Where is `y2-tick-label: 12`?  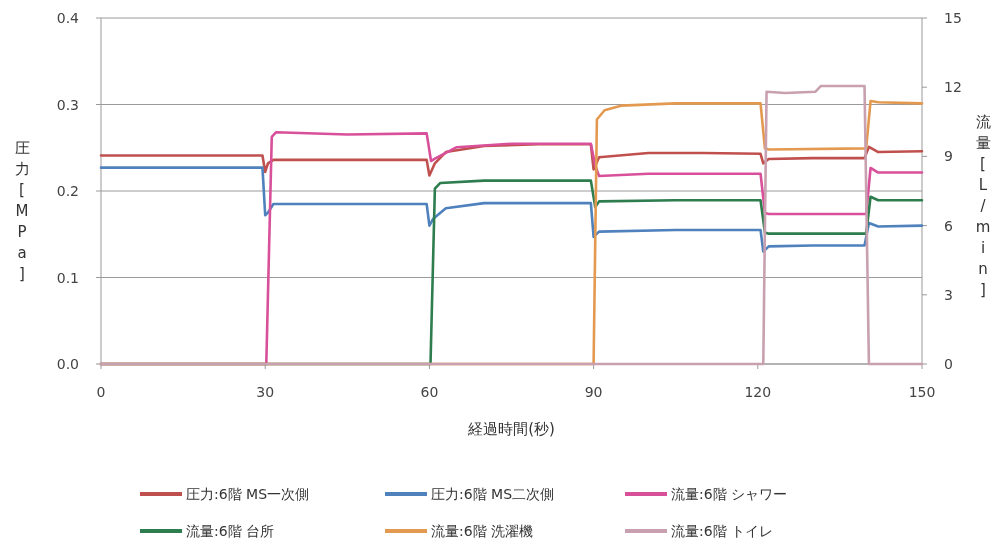 y2-tick-label: 12 is located at coordinates (953, 87).